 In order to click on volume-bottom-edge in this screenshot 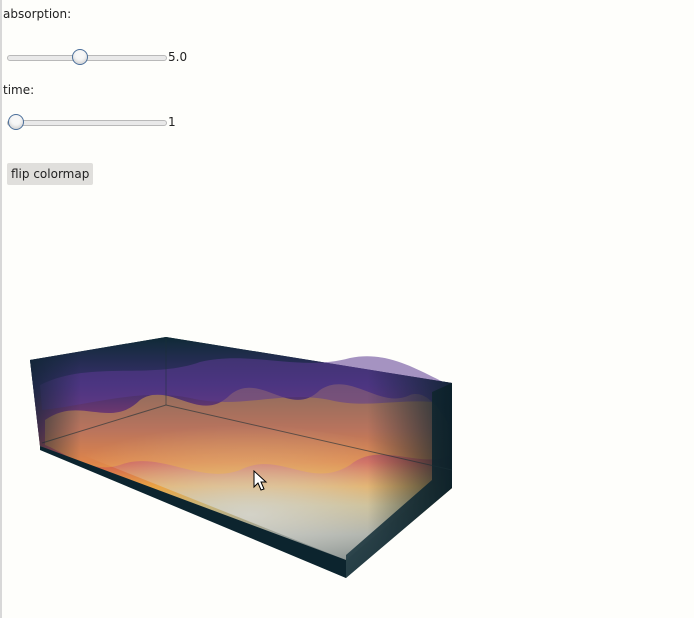, I will do `click(193, 512)`.